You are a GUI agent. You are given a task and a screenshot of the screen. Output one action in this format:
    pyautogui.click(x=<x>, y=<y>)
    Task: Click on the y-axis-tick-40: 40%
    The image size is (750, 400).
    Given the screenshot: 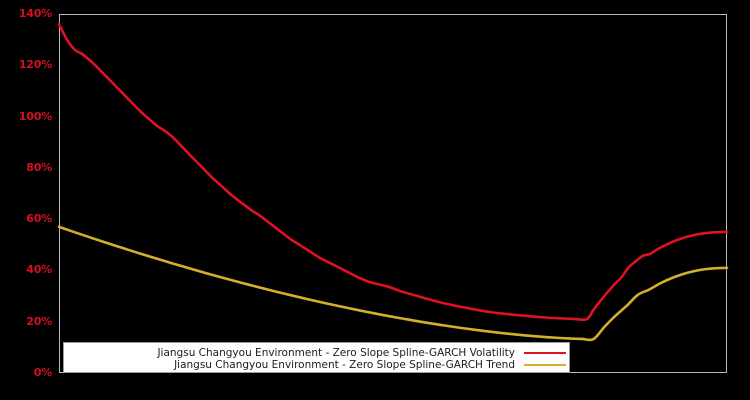 What is the action you would take?
    pyautogui.click(x=39, y=270)
    